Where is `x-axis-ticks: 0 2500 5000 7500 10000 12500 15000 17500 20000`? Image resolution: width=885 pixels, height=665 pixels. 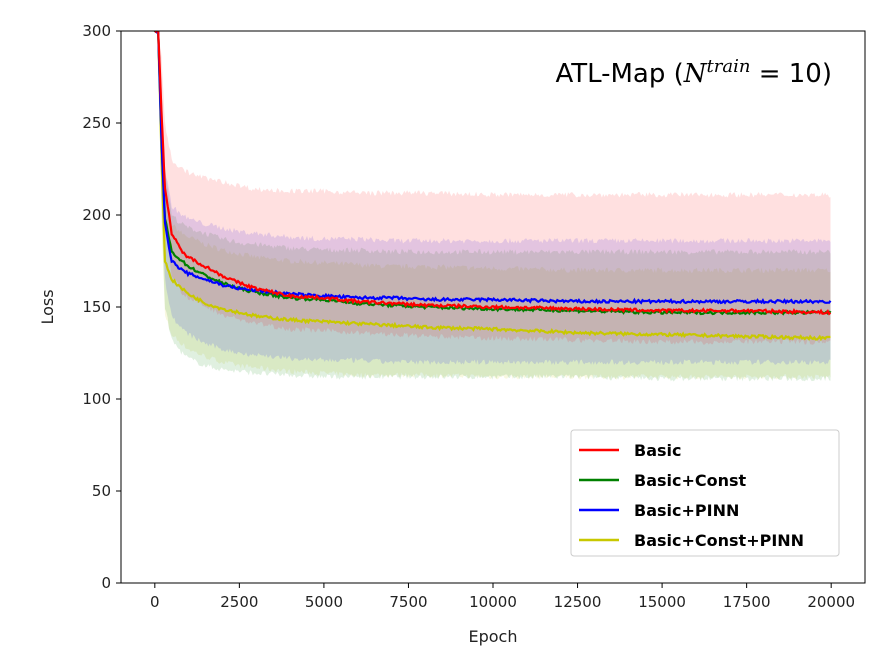
x-axis-ticks: 0 2500 5000 7500 10000 12500 15000 17500 20000 is located at coordinates (502, 597).